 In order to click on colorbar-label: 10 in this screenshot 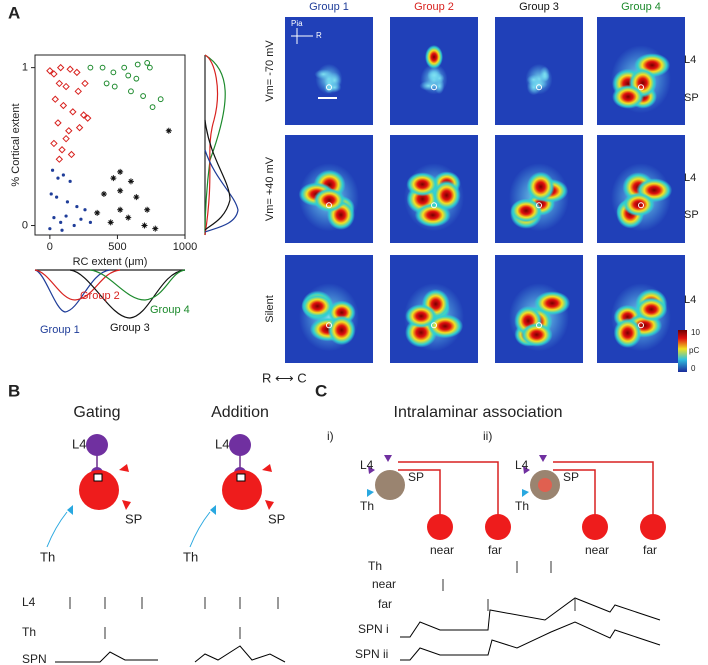, I will do `click(695, 332)`.